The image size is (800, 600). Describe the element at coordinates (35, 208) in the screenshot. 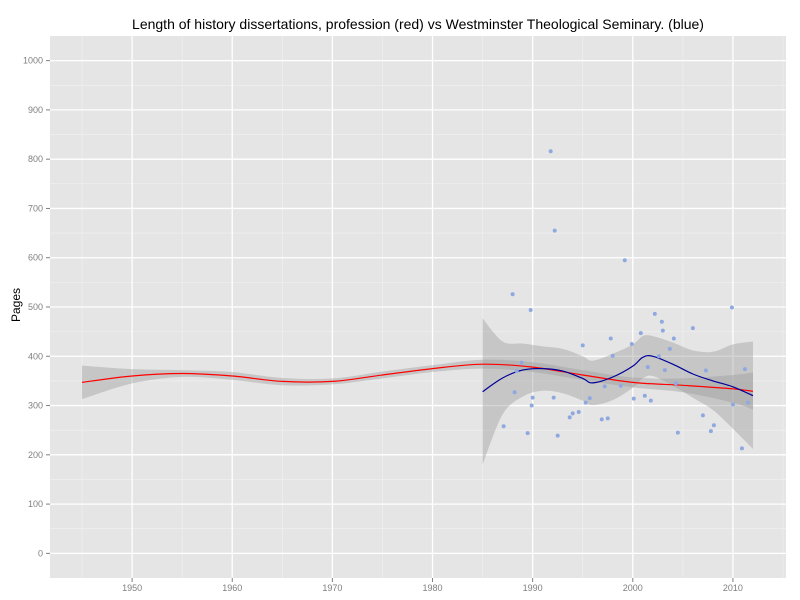

I see `y-tick-label: 700` at that location.